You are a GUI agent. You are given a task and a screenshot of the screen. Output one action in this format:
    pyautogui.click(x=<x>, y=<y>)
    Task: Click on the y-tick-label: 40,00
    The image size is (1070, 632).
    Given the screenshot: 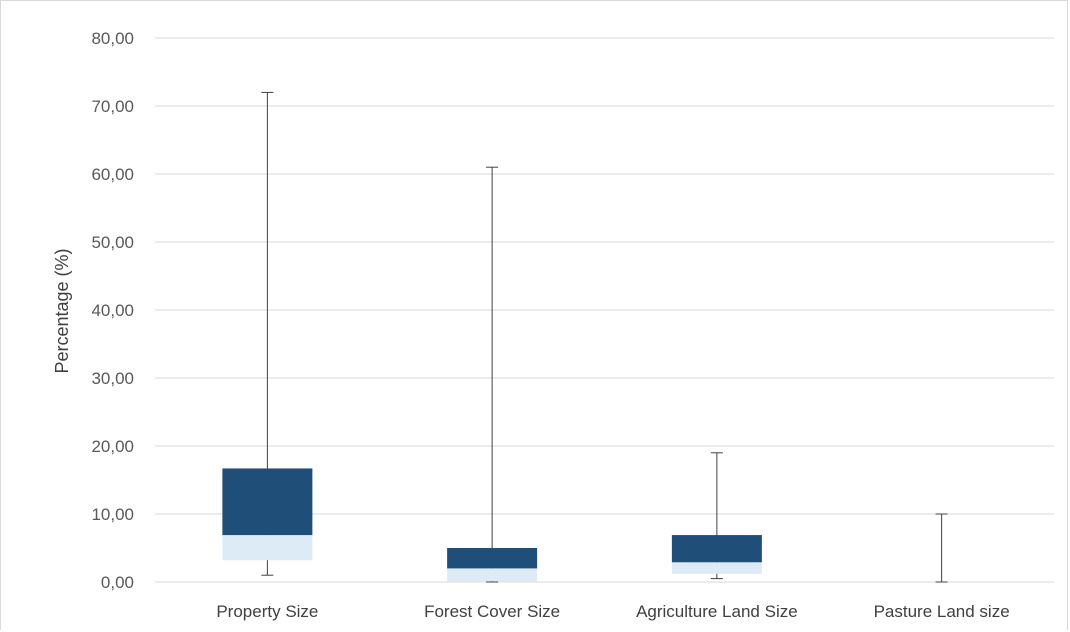 What is the action you would take?
    pyautogui.click(x=112, y=310)
    